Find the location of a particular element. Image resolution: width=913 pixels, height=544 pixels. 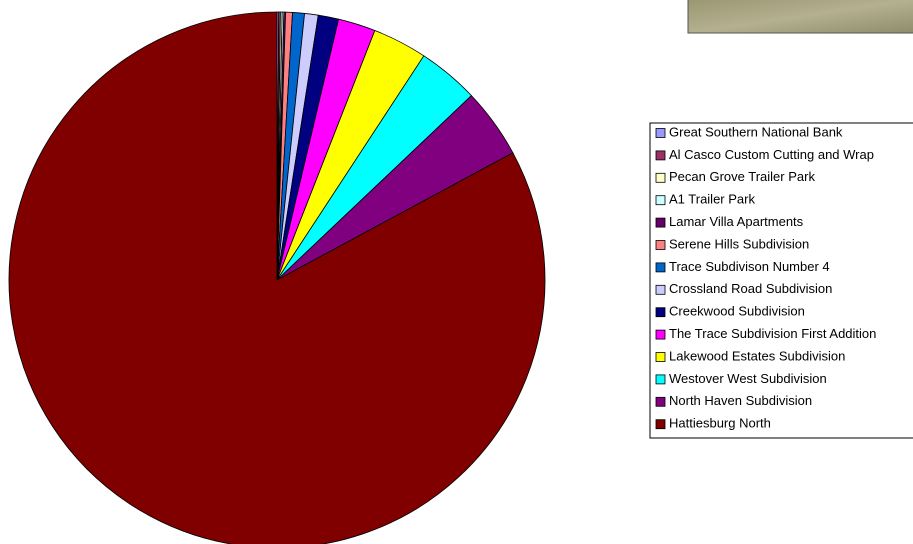

legend-label: Al Casco Custom Cutting and Wrap is located at coordinates (771, 154).